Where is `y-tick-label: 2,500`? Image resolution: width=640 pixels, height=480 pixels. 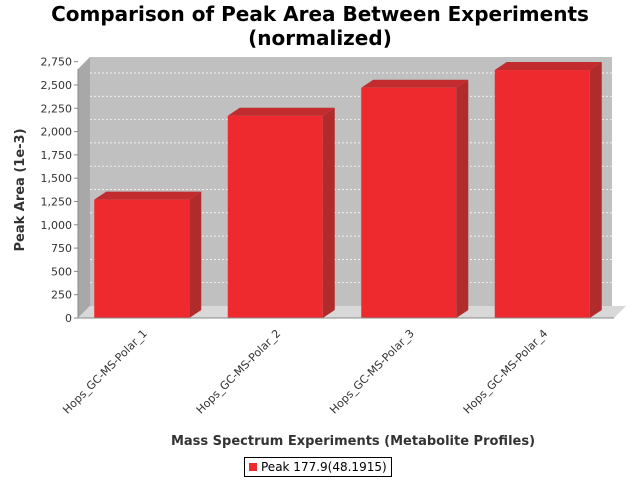 y-tick-label: 2,500 is located at coordinates (57, 85).